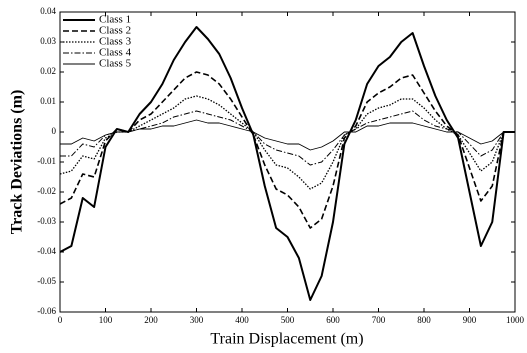 The image size is (527, 353). What do you see at coordinates (424, 320) in the screenshot?
I see `x-tick-label: 800` at bounding box center [424, 320].